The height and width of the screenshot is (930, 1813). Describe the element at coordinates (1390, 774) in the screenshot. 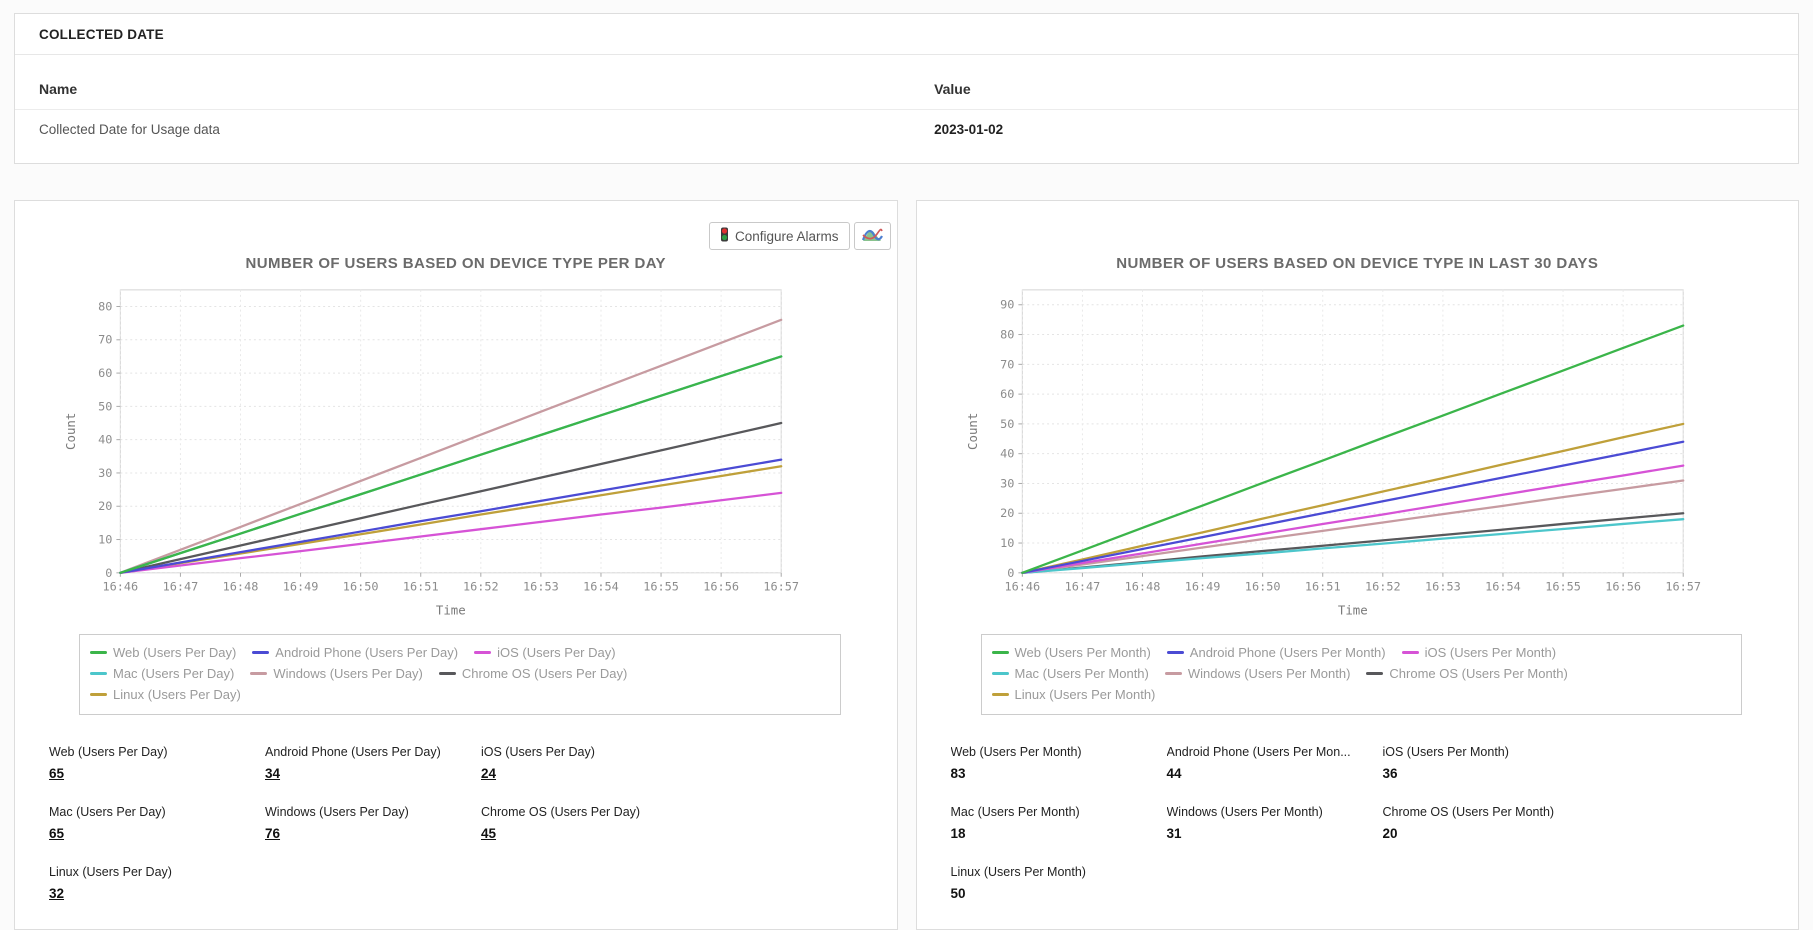

I see `summary-value: 36` at that location.